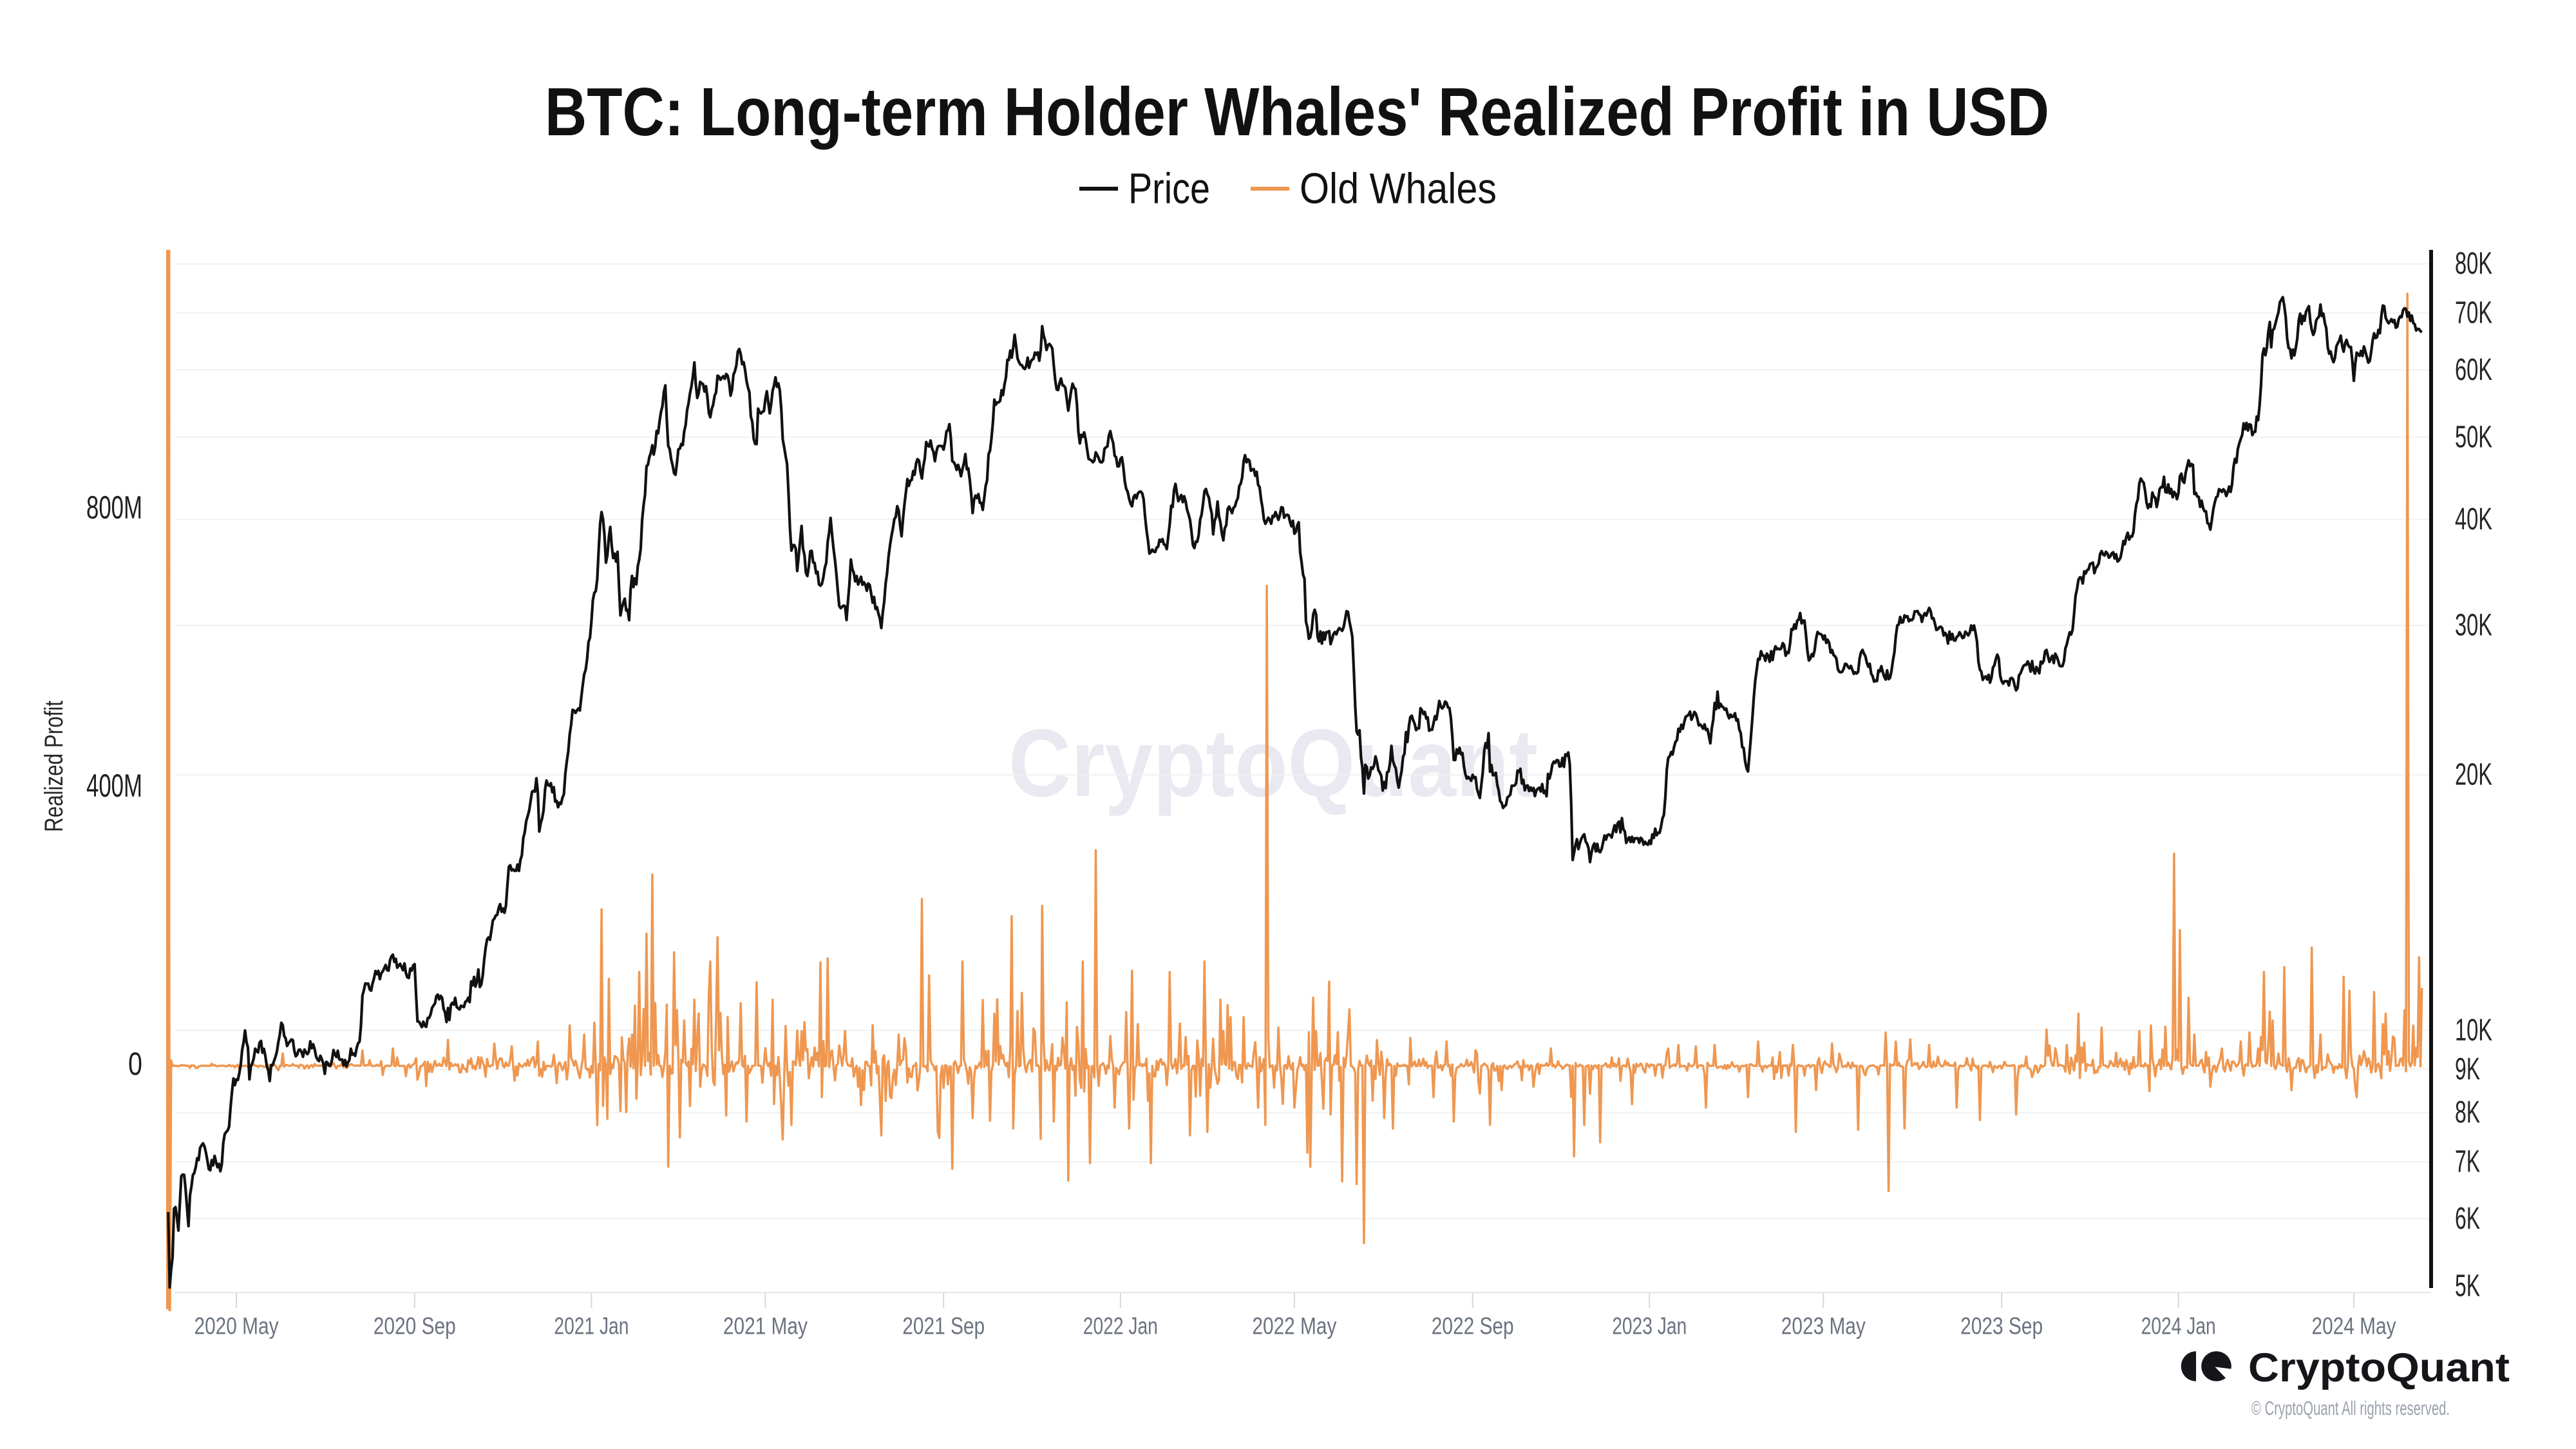  Describe the element at coordinates (2473, 519) in the screenshot. I see `svg-text: 40K` at that location.